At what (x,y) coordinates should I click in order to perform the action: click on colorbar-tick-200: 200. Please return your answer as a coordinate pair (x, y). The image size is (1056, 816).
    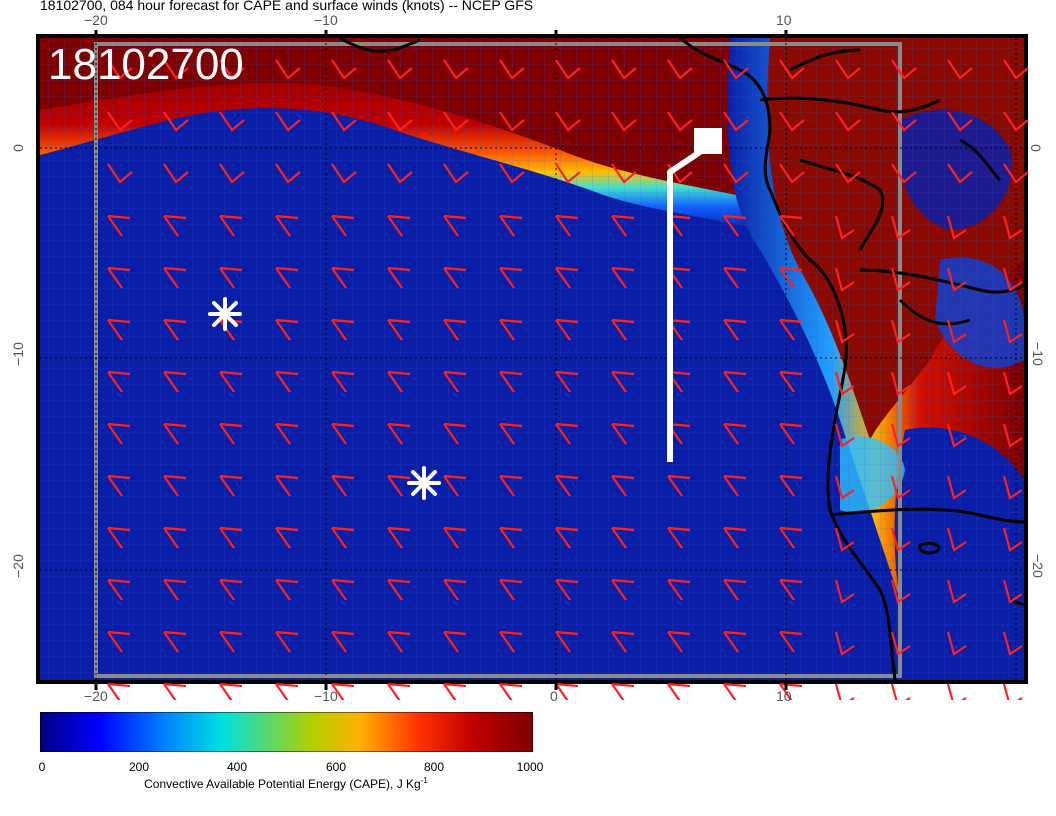
    Looking at the image, I should click on (139, 767).